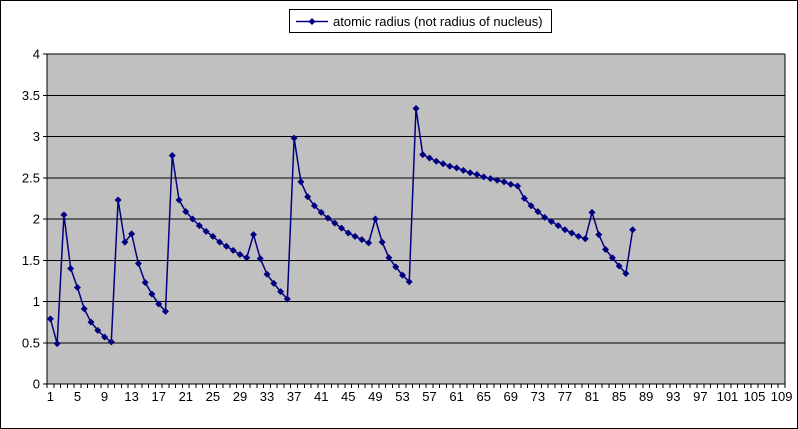 This screenshot has height=429, width=798. I want to click on x-axis-label: 81, so click(592, 396).